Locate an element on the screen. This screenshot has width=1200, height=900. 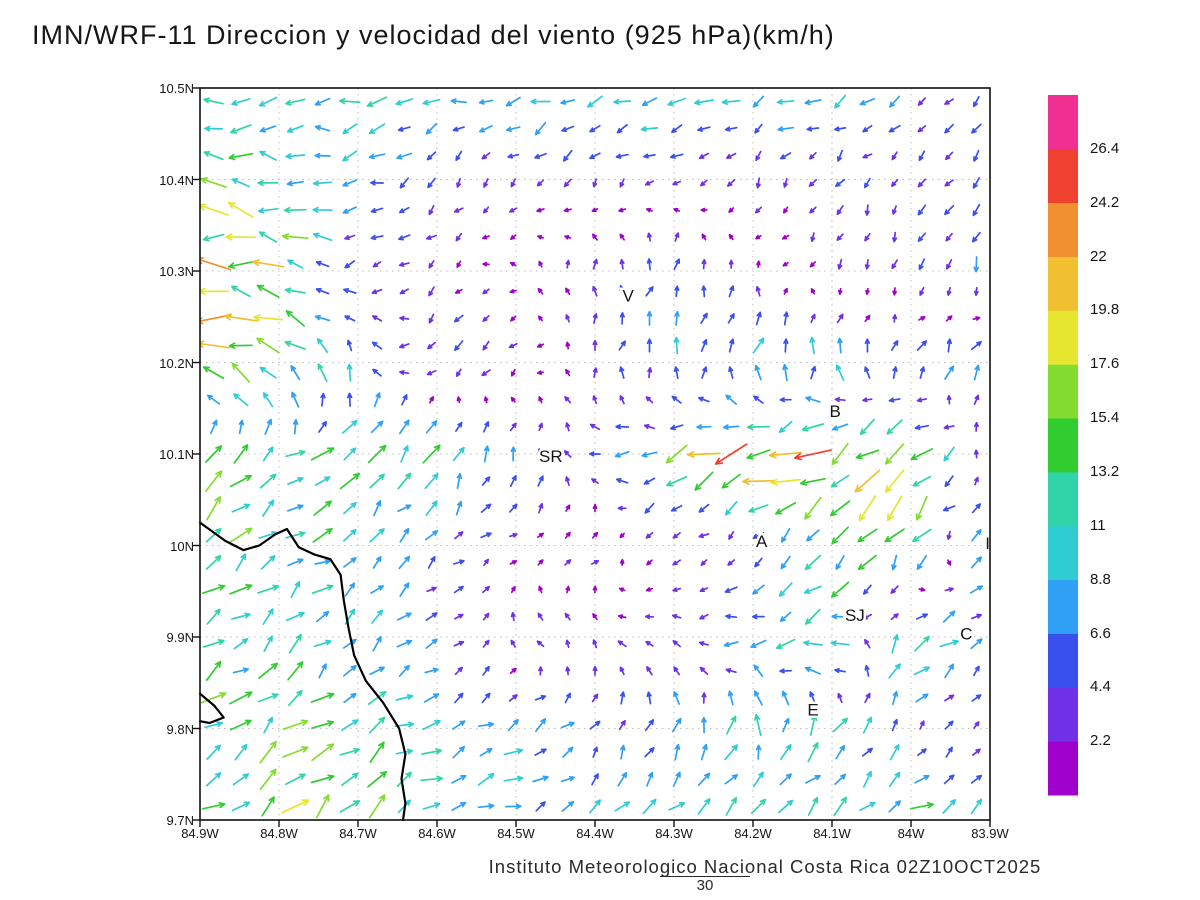
colorbar-tick-label: 11 is located at coordinates (1098, 525).